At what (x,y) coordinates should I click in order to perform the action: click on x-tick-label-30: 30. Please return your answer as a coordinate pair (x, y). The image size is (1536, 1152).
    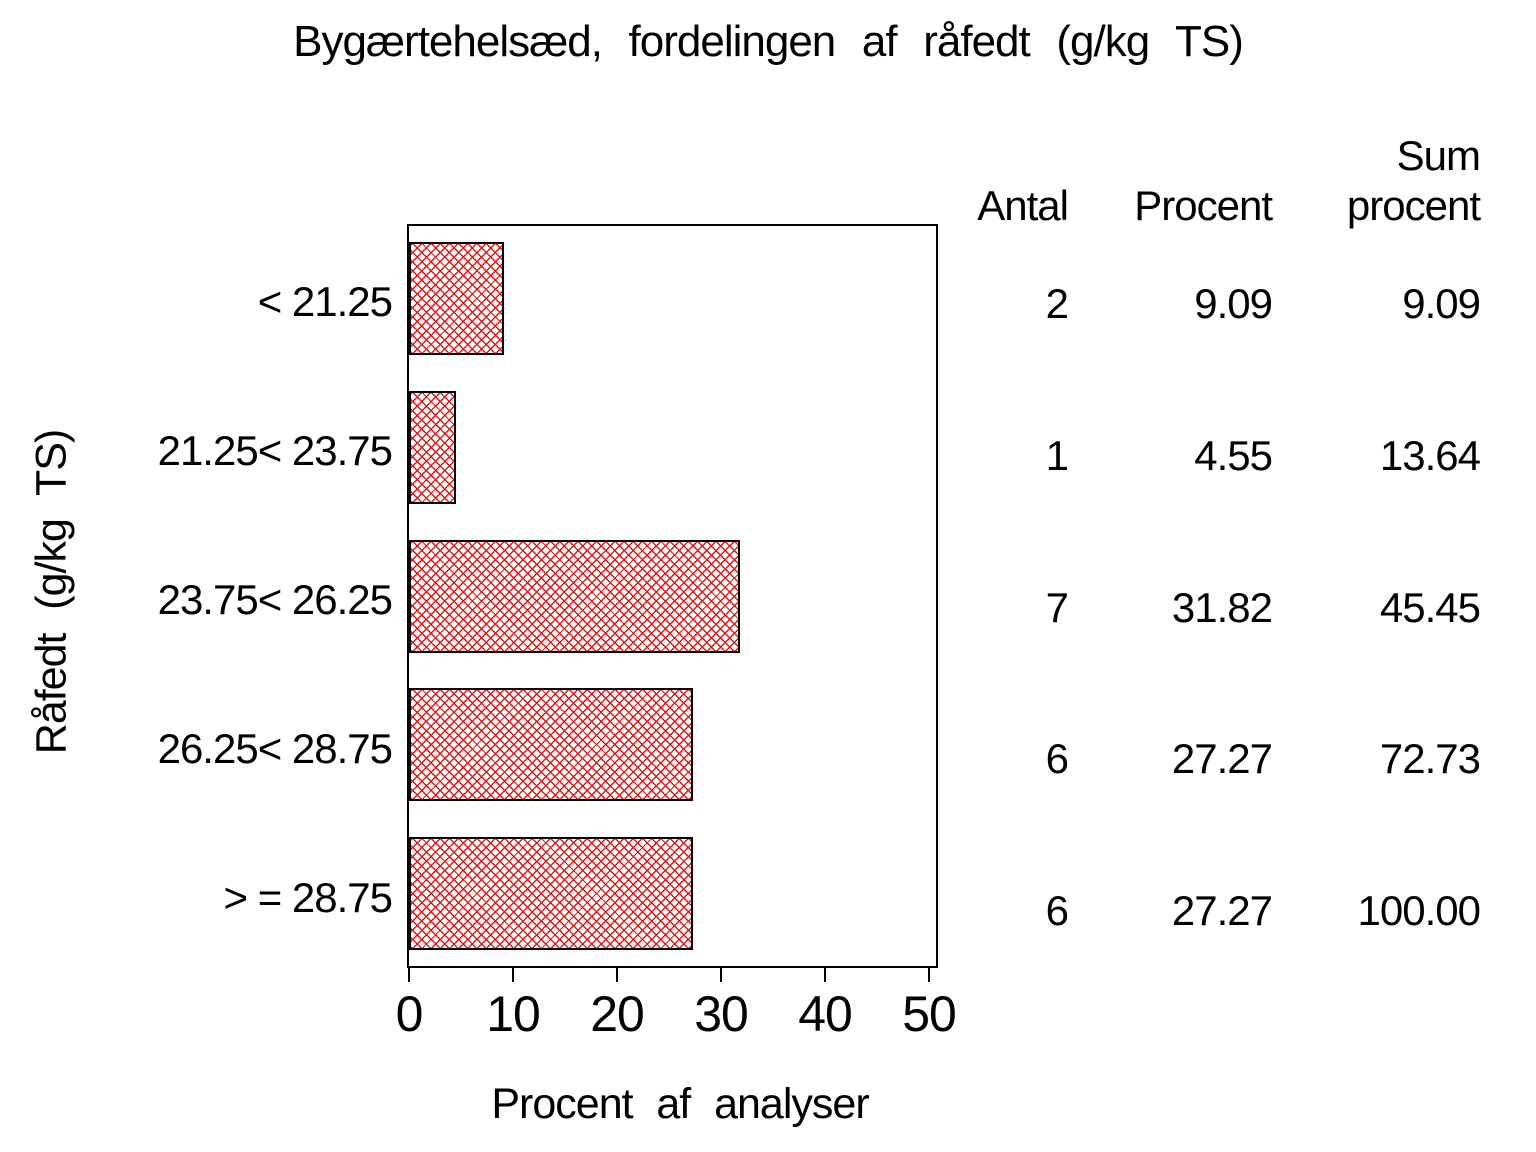
    Looking at the image, I should click on (721, 1014).